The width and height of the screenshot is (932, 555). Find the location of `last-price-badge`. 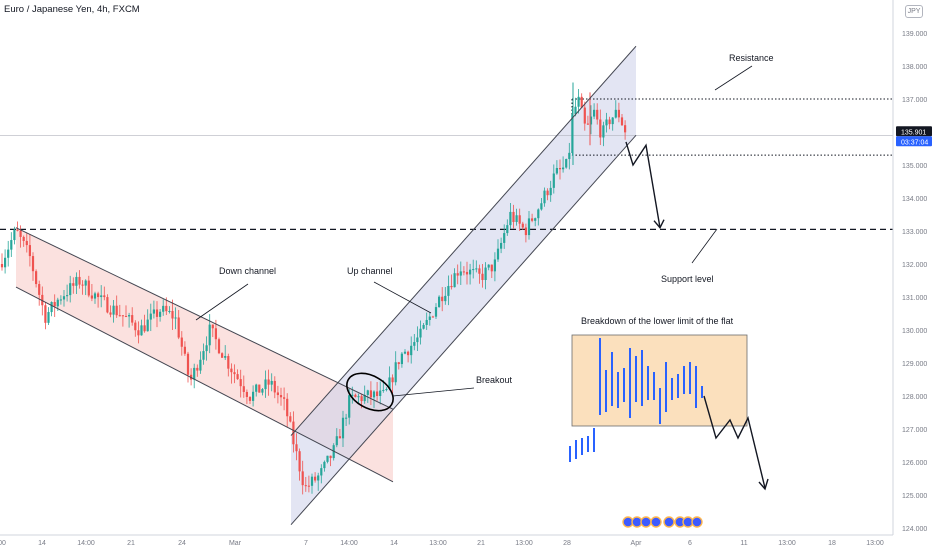

last-price-badge is located at coordinates (914, 131).